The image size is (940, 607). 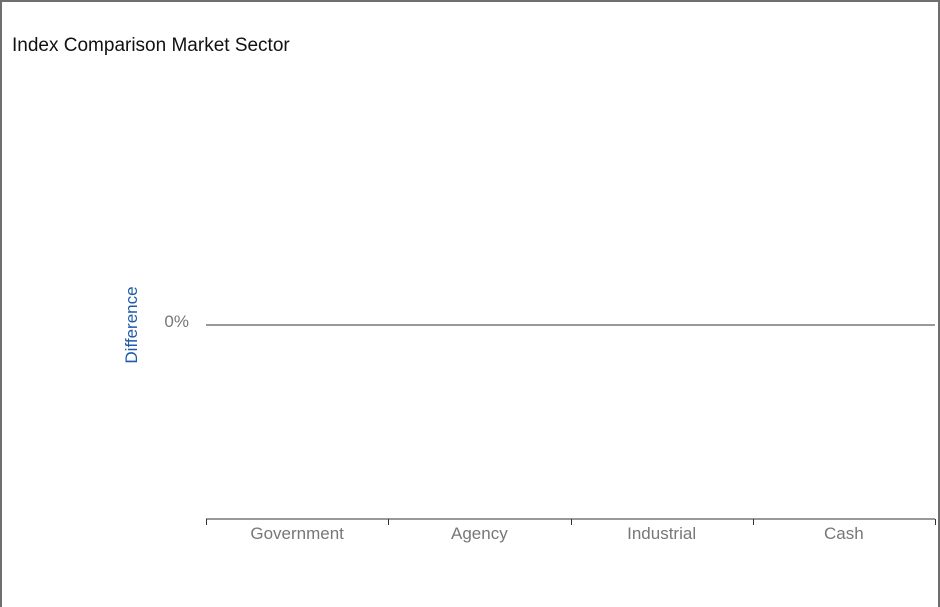 What do you see at coordinates (479, 533) in the screenshot?
I see `x-tick-label: Agency` at bounding box center [479, 533].